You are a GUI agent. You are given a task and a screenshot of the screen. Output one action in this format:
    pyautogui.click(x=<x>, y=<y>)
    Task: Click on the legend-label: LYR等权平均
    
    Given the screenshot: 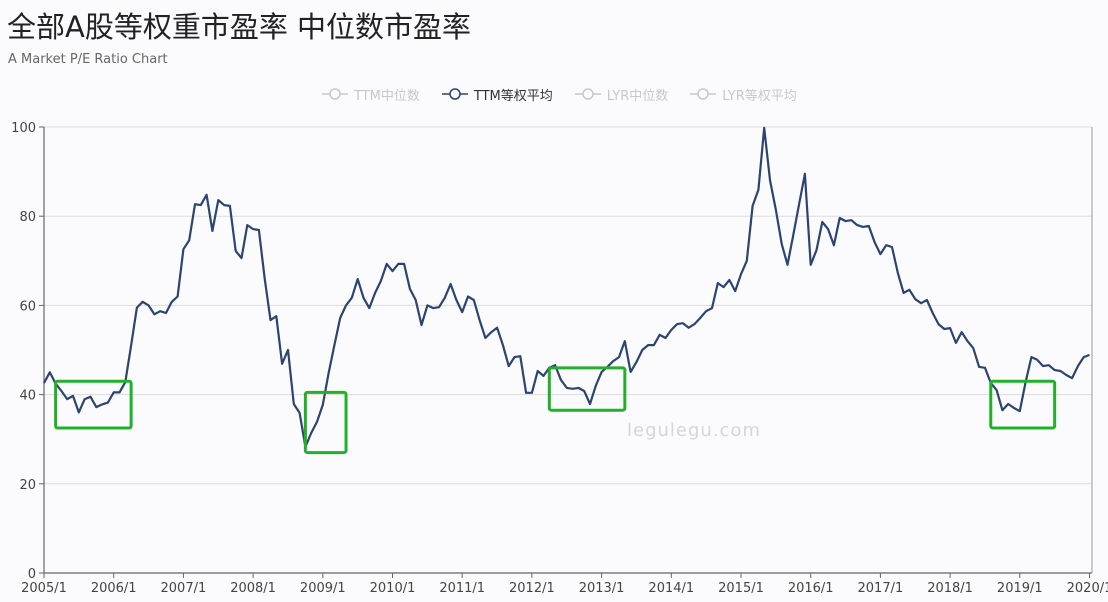 What is the action you would take?
    pyautogui.click(x=759, y=96)
    